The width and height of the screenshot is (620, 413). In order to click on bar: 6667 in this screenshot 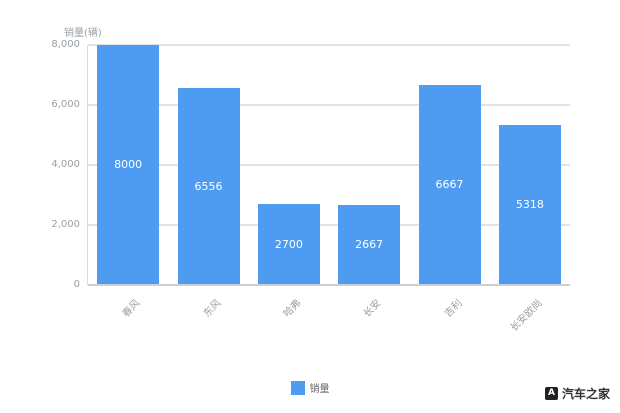, I will do `click(449, 185)`.